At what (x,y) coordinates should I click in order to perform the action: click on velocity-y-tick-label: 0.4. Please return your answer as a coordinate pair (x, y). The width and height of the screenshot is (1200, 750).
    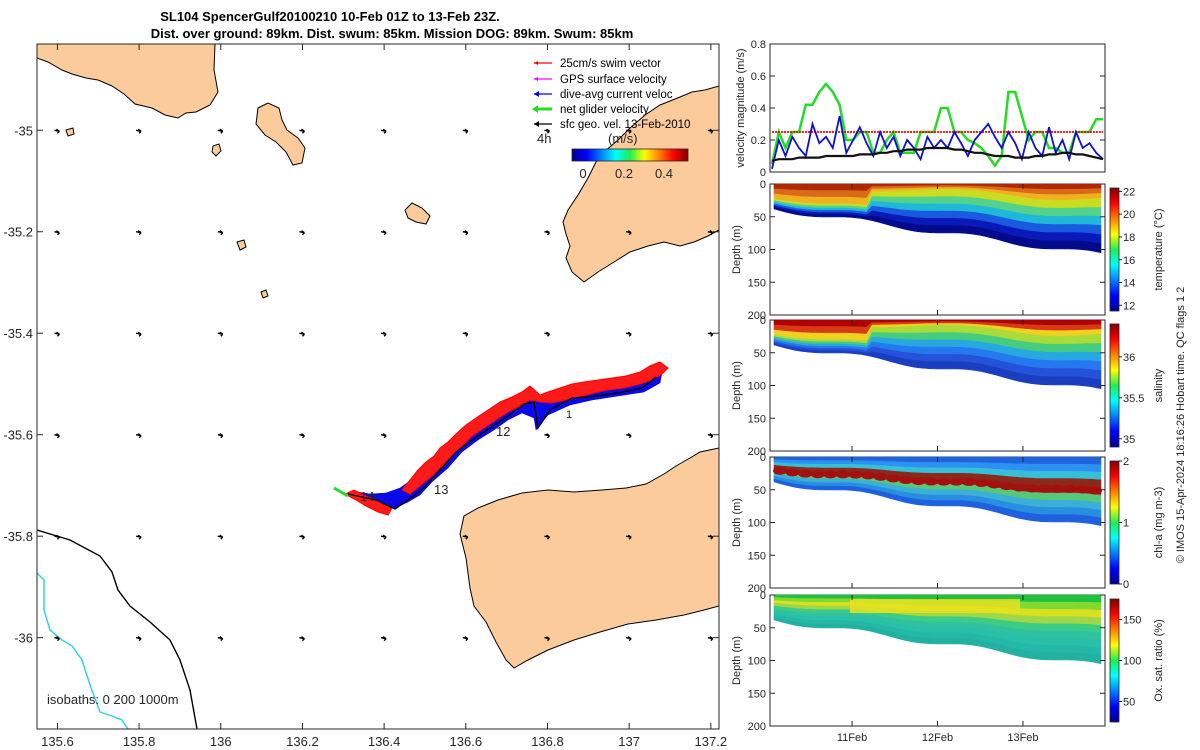
    Looking at the image, I should click on (758, 109).